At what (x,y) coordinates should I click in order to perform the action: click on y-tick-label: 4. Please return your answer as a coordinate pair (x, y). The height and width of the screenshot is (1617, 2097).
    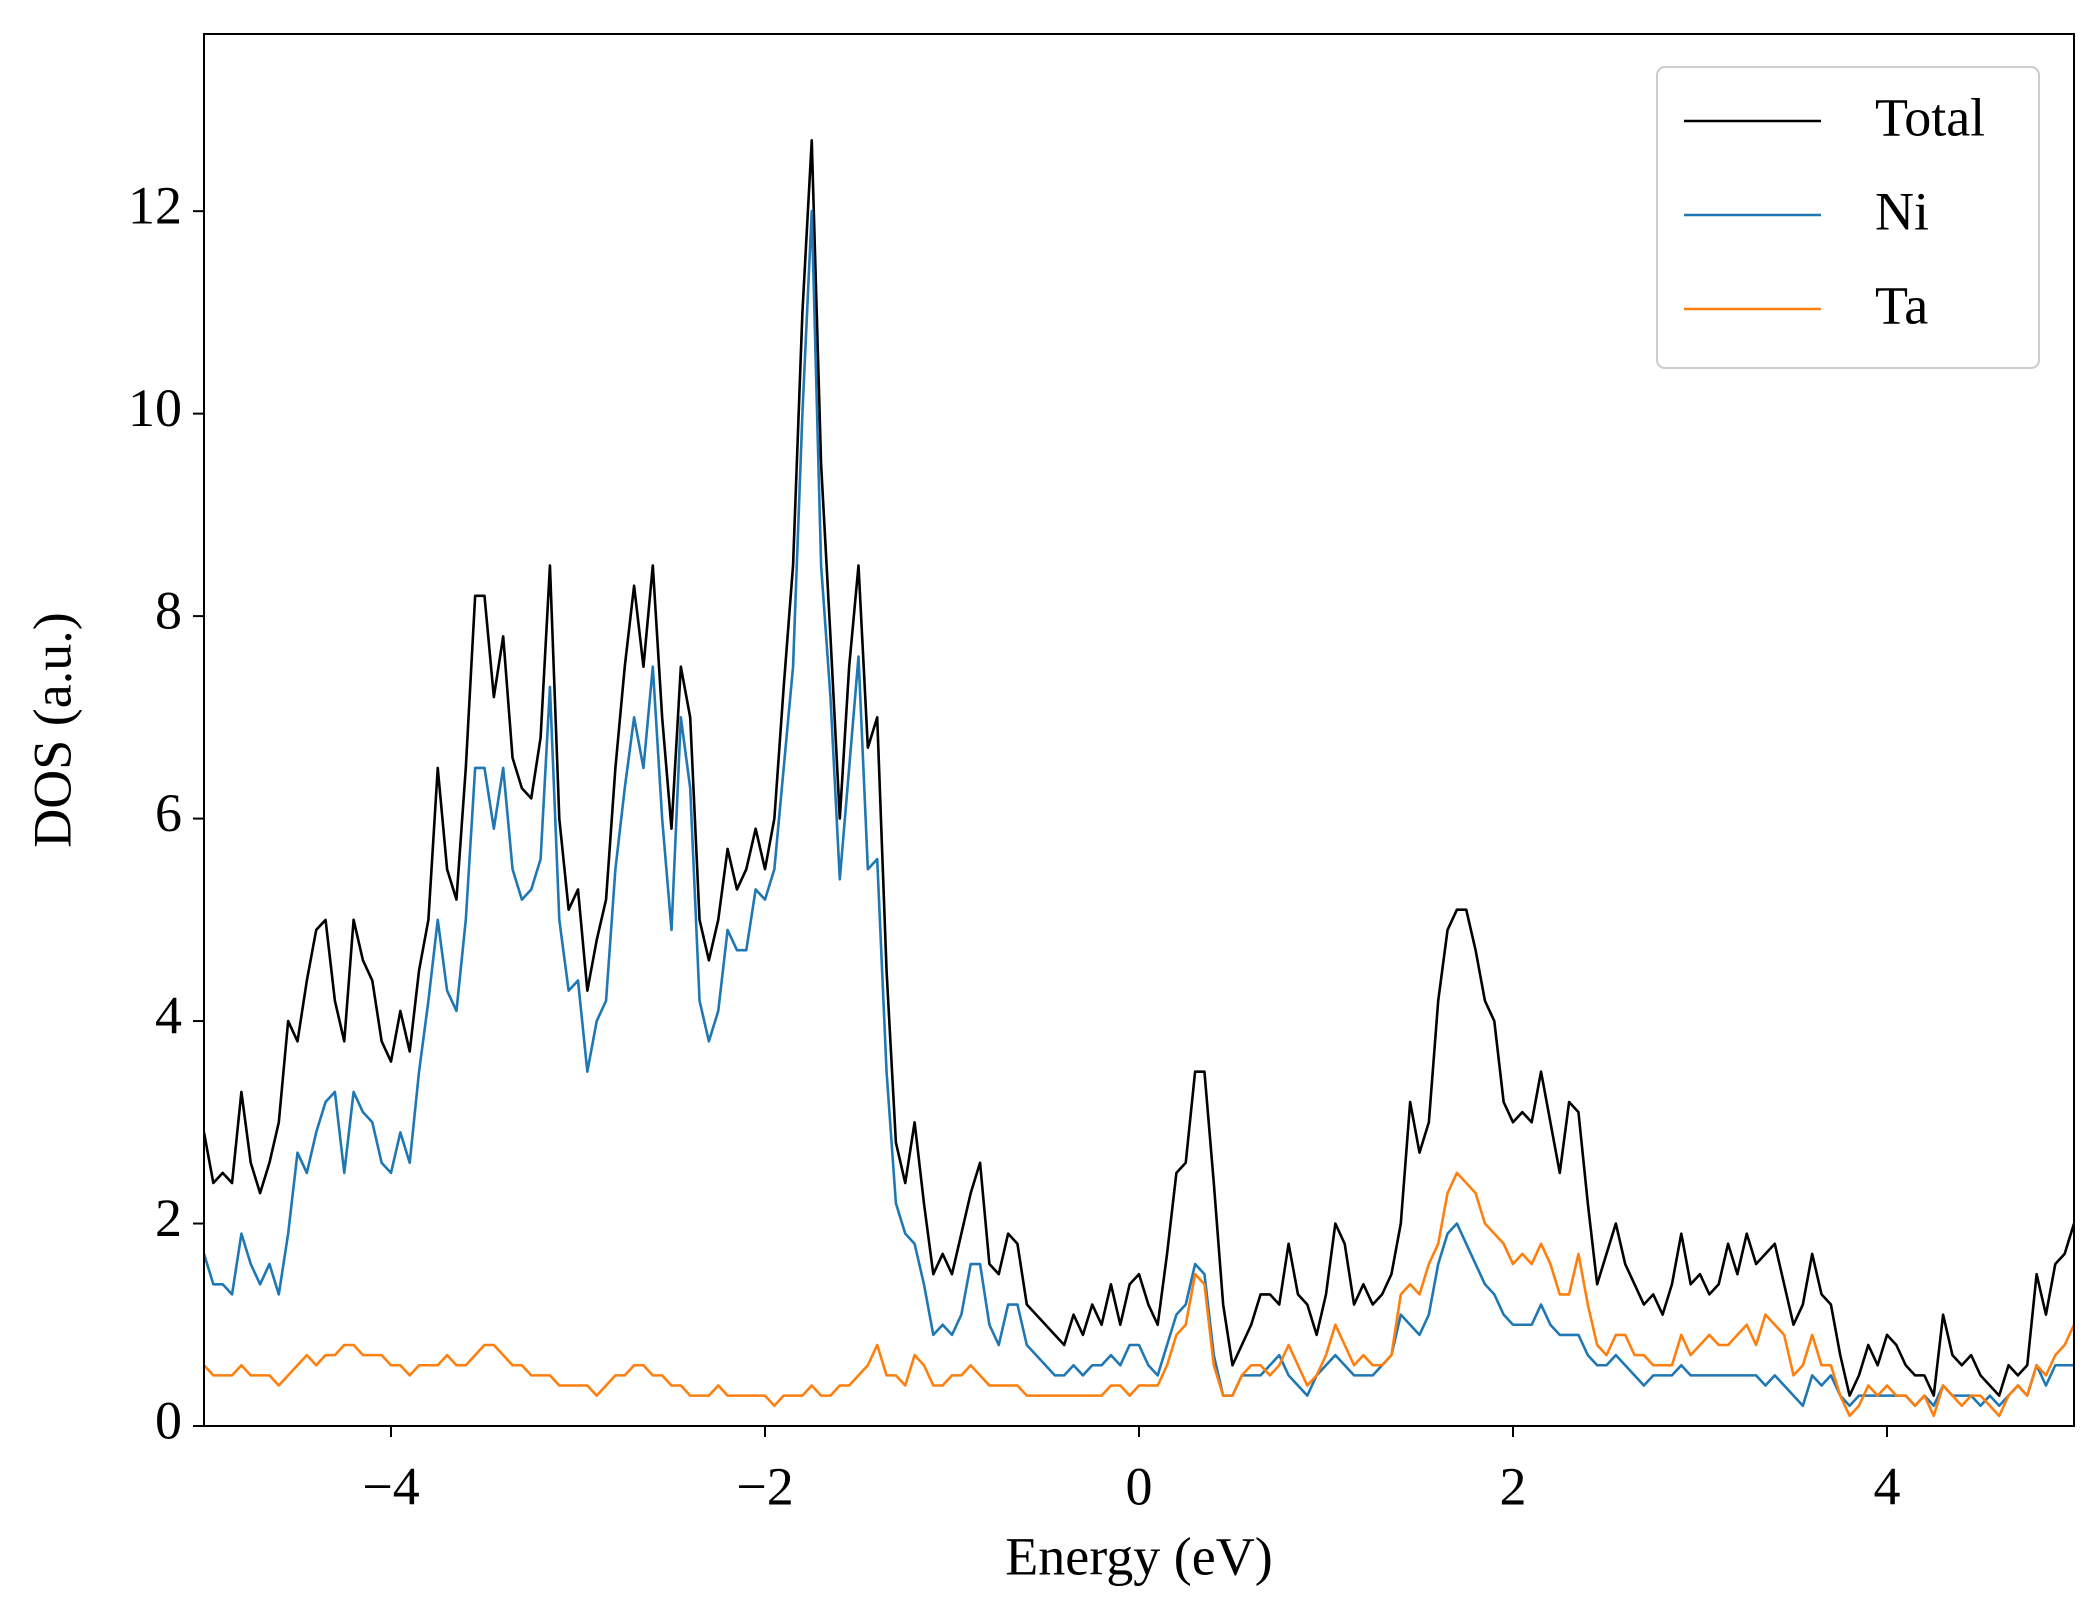
    Looking at the image, I should click on (168, 1015).